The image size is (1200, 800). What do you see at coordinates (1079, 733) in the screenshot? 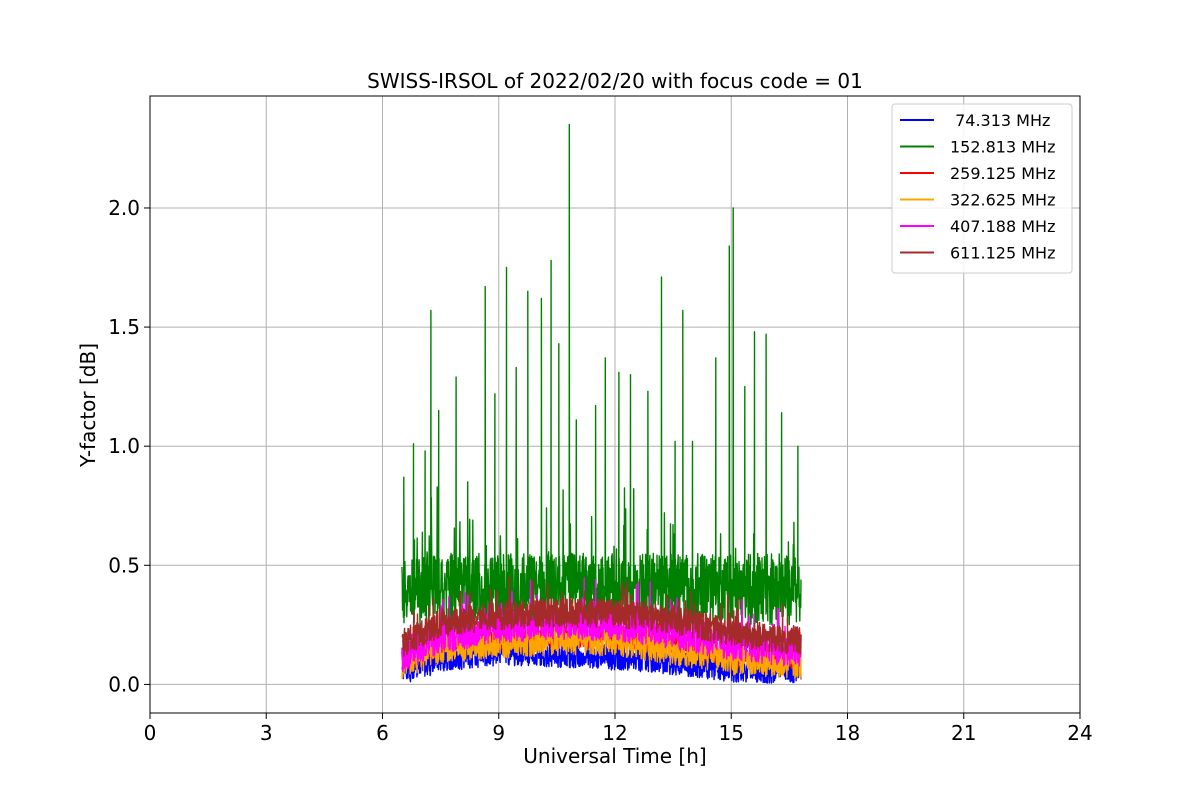
I see `x-tick-label: 24` at bounding box center [1079, 733].